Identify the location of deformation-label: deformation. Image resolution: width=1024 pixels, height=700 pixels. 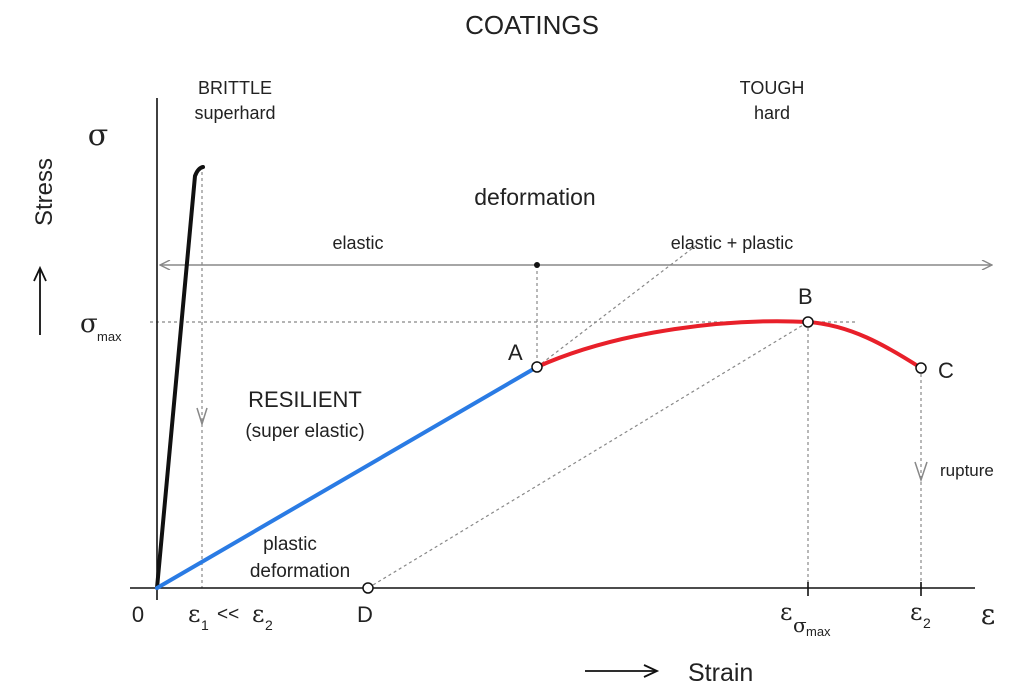
(534, 197).